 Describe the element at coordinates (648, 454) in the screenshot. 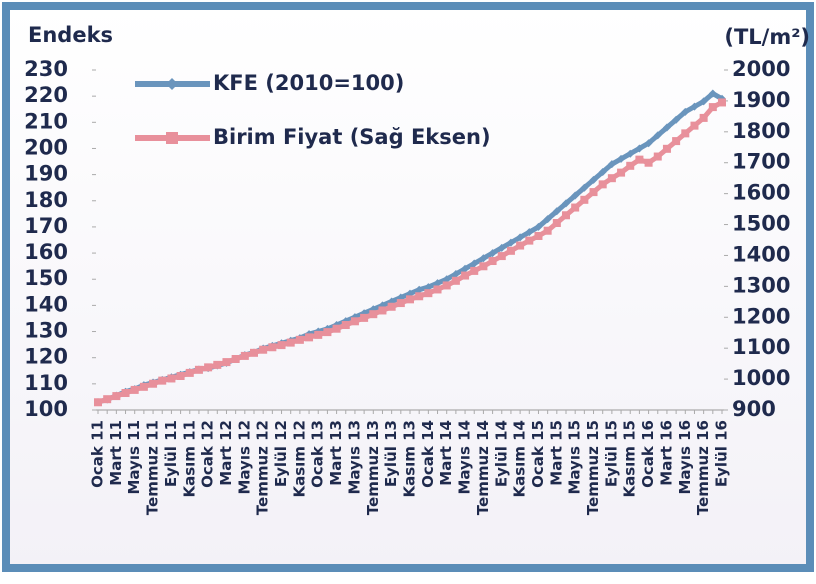

I see `x-tick-label: Ocak 16` at that location.